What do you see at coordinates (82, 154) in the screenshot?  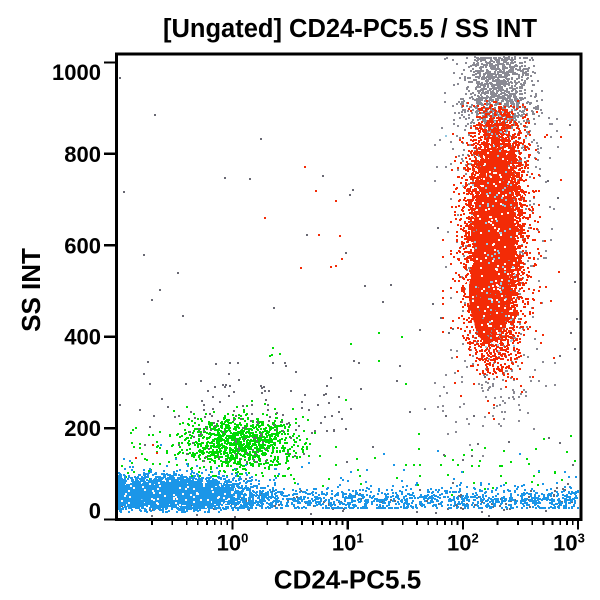 I see `svg-text: 800` at bounding box center [82, 154].